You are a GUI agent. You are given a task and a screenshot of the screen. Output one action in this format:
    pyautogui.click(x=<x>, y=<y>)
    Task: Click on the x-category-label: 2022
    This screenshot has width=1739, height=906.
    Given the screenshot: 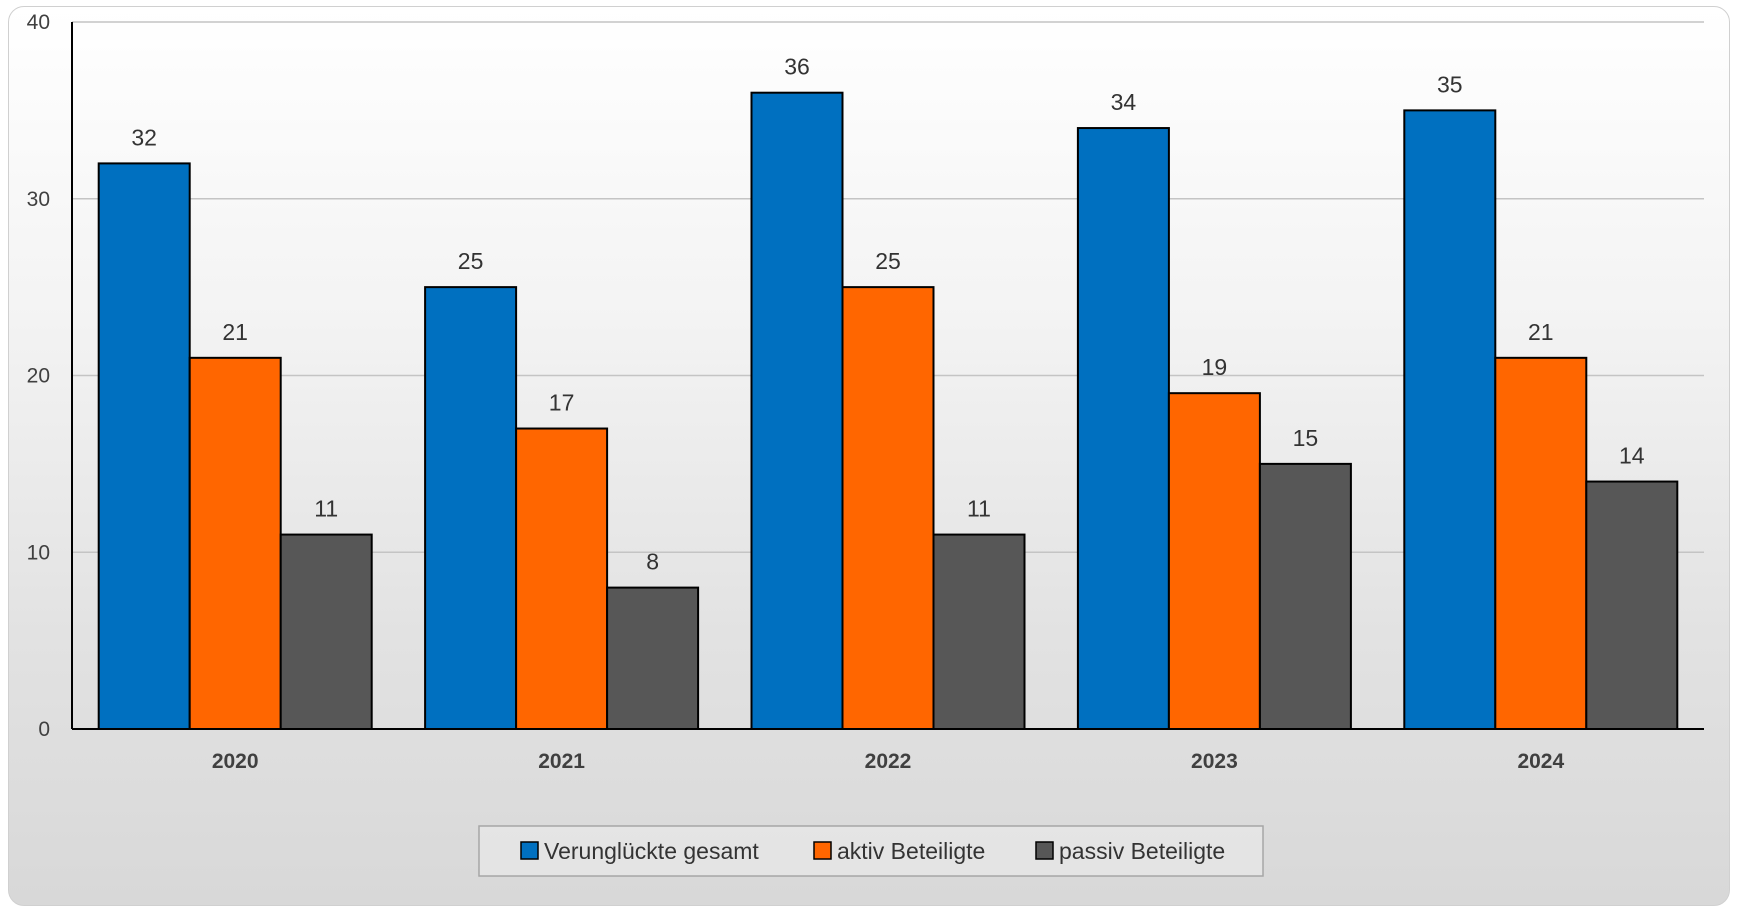 What is the action you would take?
    pyautogui.click(x=888, y=761)
    